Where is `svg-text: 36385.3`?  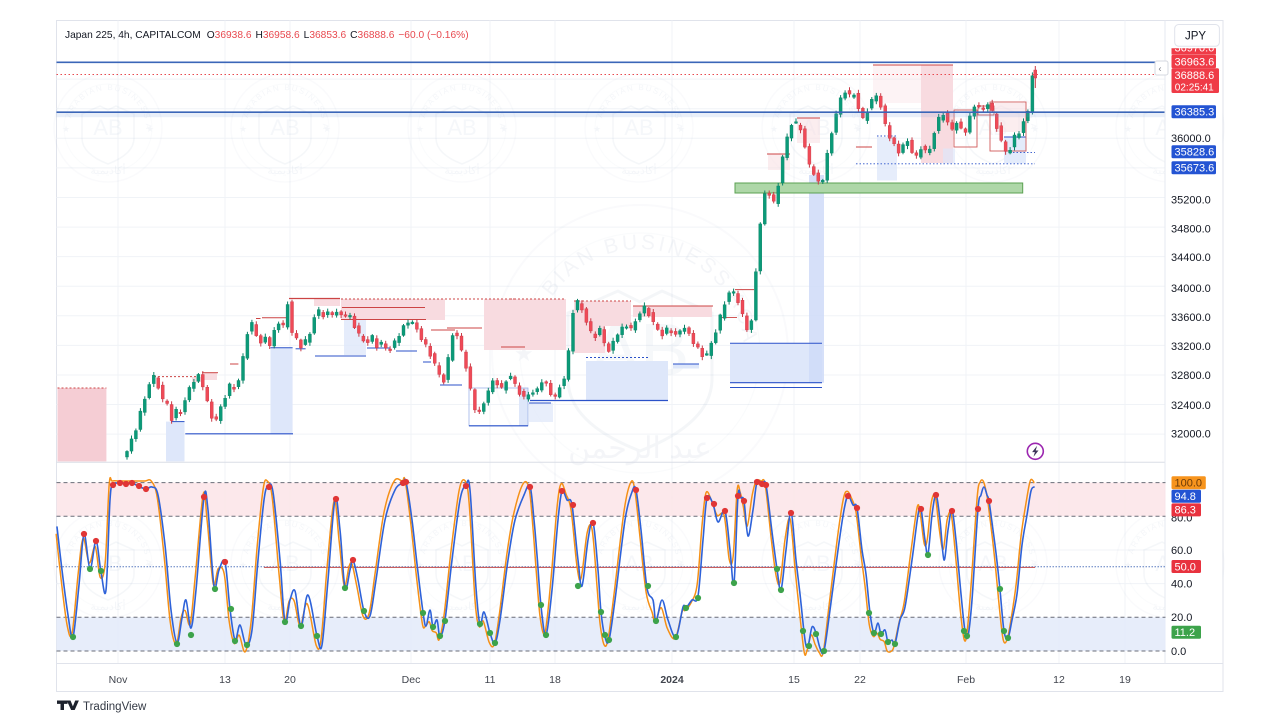
svg-text: 36385.3 is located at coordinates (1195, 113).